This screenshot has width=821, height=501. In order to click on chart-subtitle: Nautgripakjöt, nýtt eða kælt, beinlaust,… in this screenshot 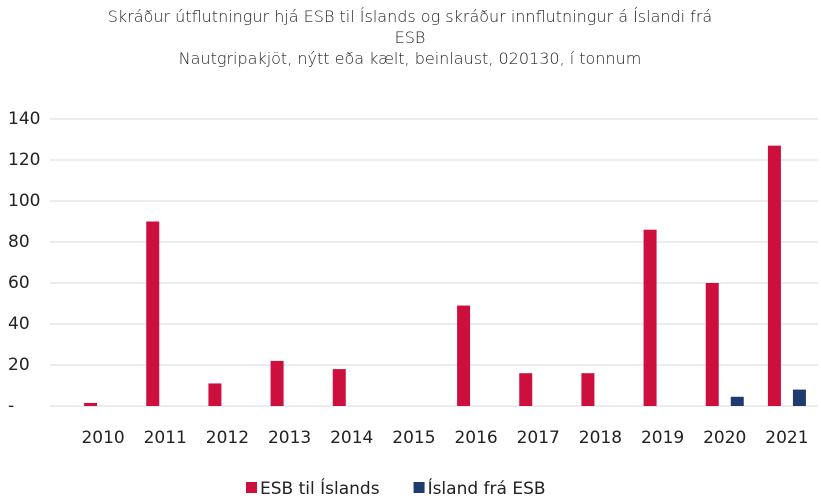, I will do `click(410, 58)`.